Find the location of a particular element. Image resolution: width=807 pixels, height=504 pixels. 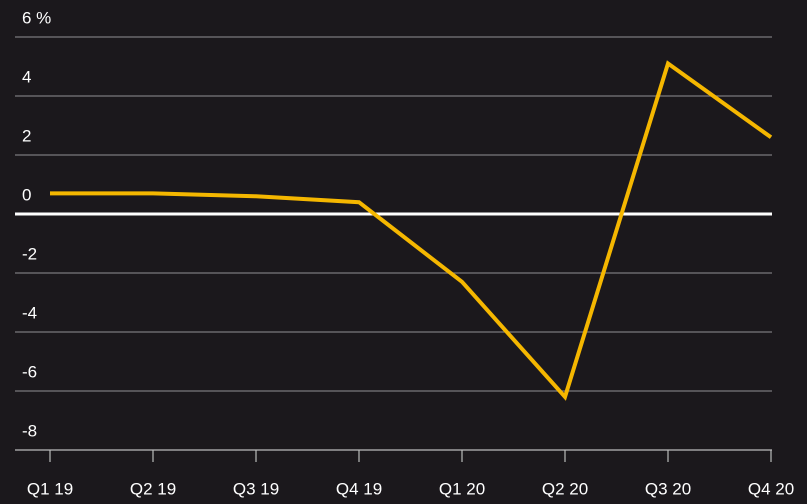

y-tick-label: -6 is located at coordinates (29, 371).